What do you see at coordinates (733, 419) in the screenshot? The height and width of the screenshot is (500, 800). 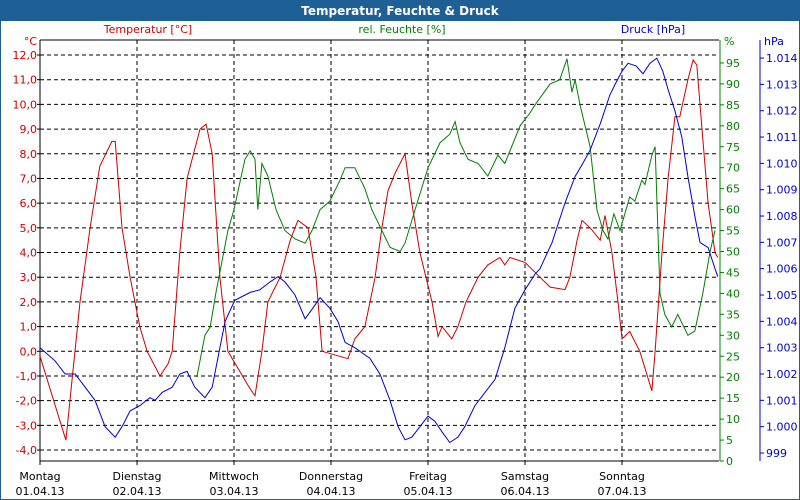 I see `tick-label-humidity: 10` at bounding box center [733, 419].